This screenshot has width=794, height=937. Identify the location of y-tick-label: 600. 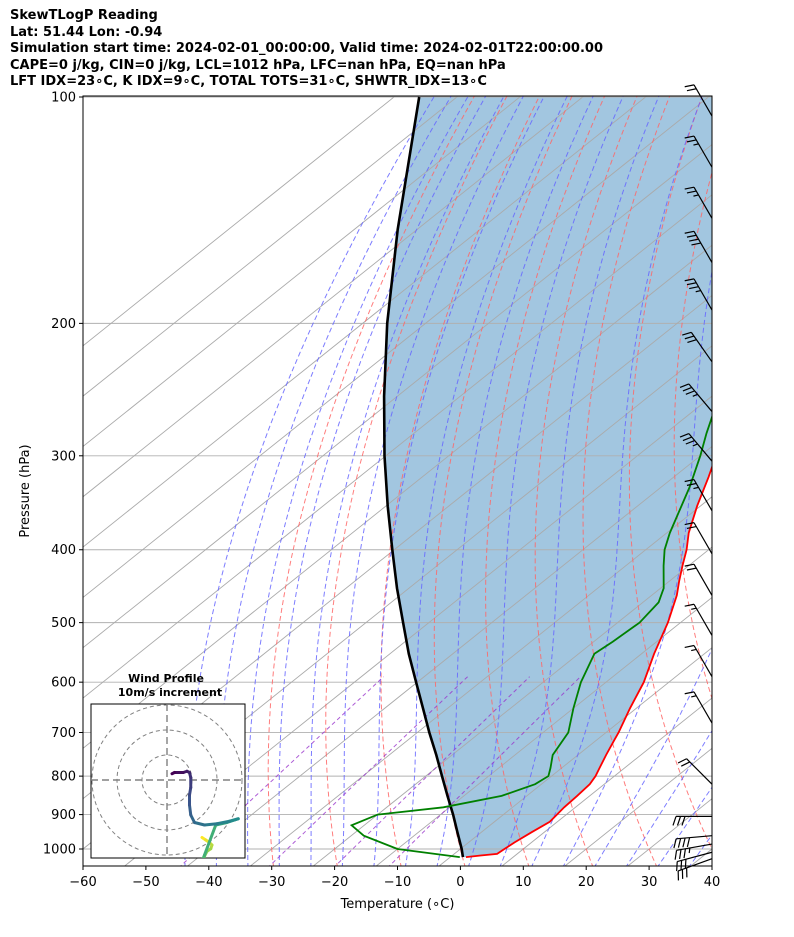
(63, 683).